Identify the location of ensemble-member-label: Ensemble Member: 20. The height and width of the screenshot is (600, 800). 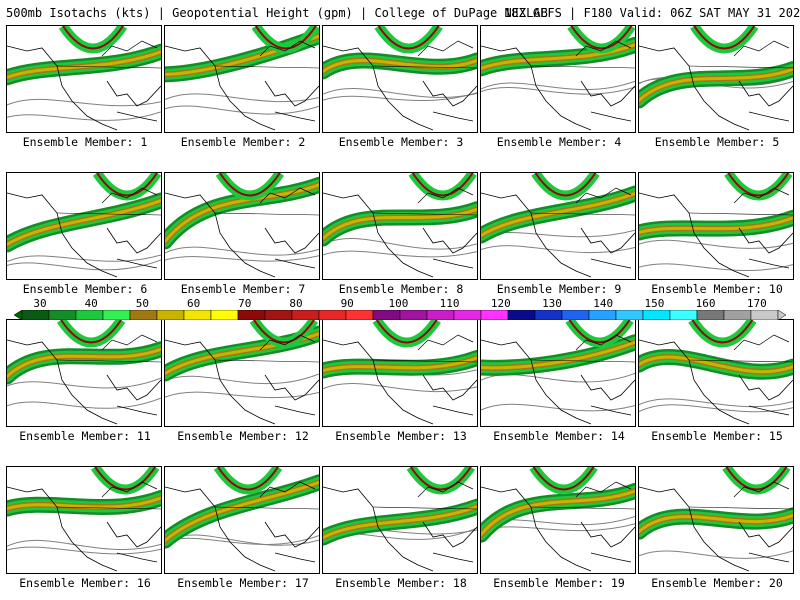
(717, 583).